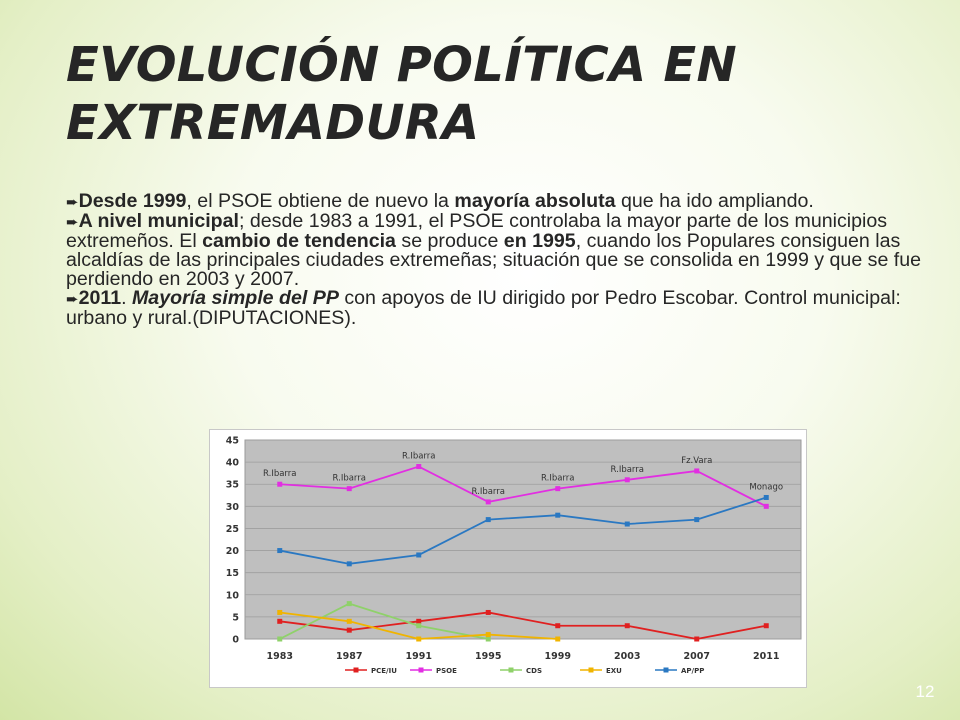 This screenshot has width=960, height=720. What do you see at coordinates (235, 617) in the screenshot?
I see `y-tick-label: 5` at bounding box center [235, 617].